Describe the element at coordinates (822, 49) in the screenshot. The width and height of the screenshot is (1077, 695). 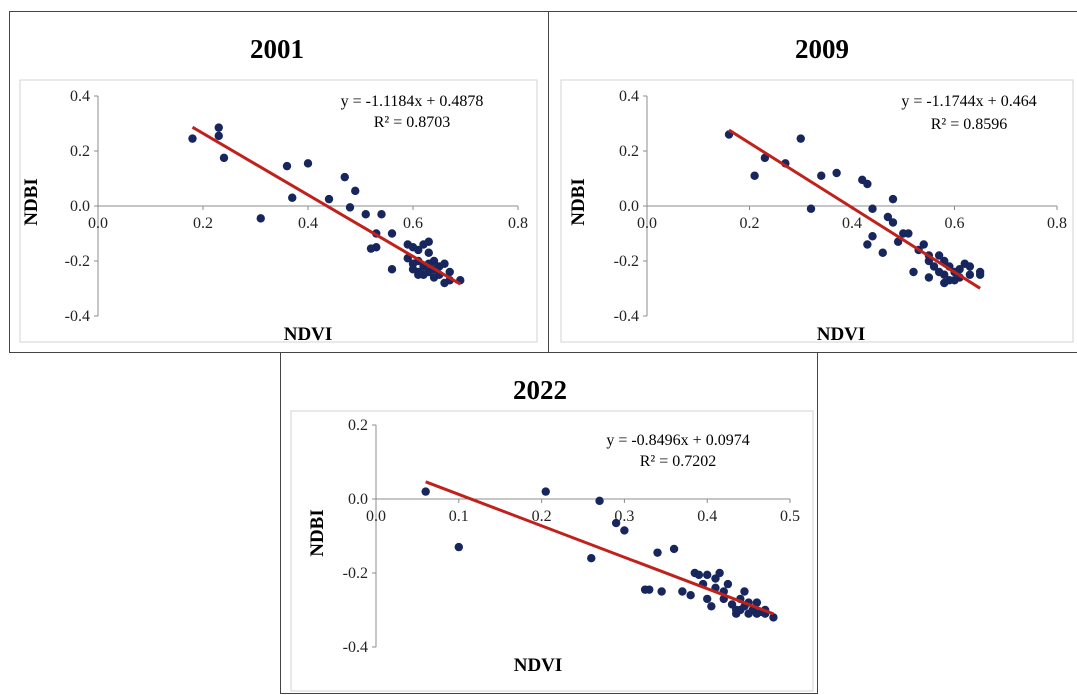
I see `chart-title: 2009` at that location.